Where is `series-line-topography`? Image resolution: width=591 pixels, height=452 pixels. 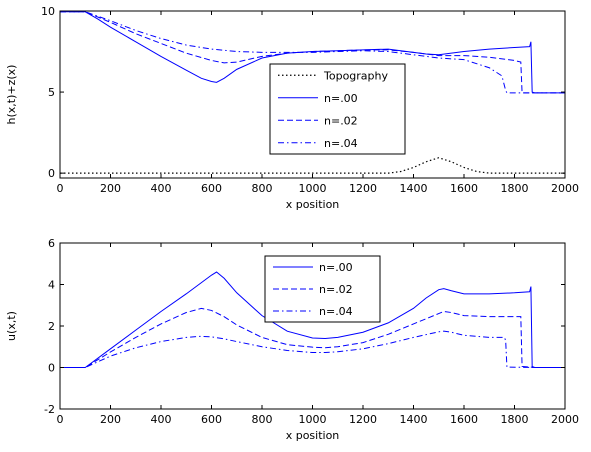
series-line-topography is located at coordinates (312, 165).